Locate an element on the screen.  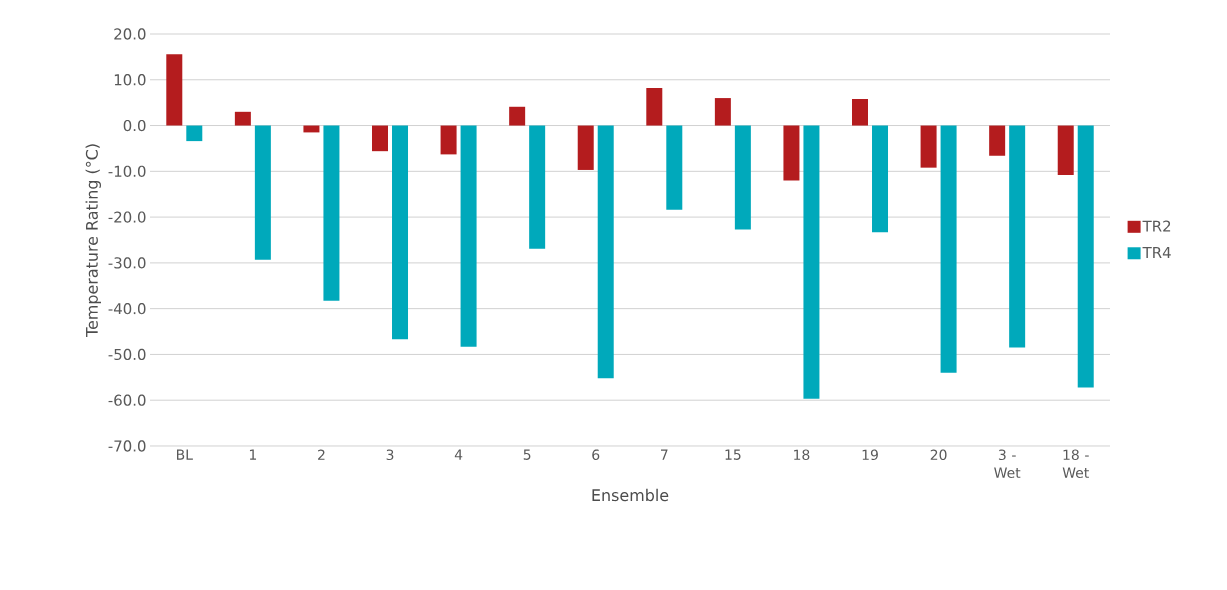
x-tick-label: 1 is located at coordinates (253, 454).